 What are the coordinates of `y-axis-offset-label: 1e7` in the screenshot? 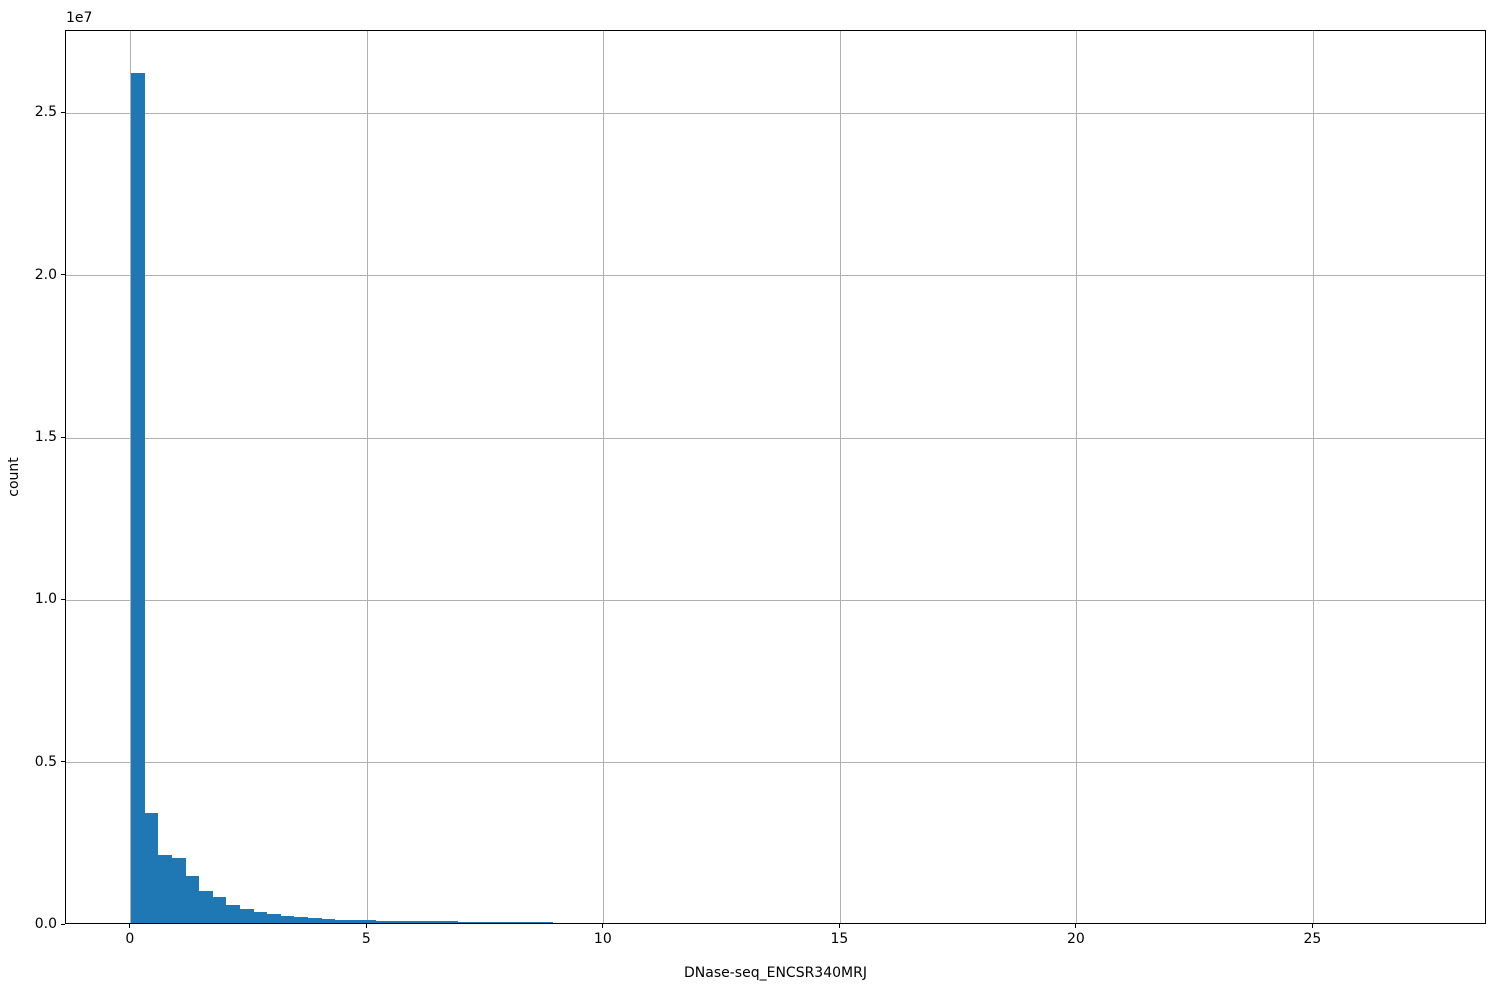 It's located at (79, 18).